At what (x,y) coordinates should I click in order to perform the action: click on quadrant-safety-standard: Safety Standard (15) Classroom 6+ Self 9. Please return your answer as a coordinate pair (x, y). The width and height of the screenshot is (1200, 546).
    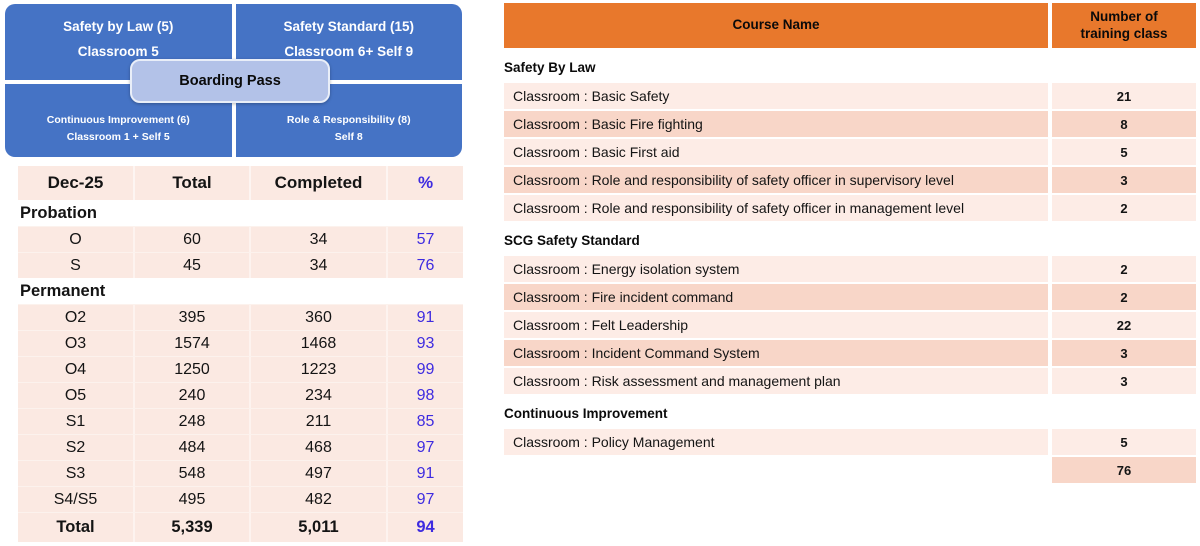
    Looking at the image, I should click on (348, 42).